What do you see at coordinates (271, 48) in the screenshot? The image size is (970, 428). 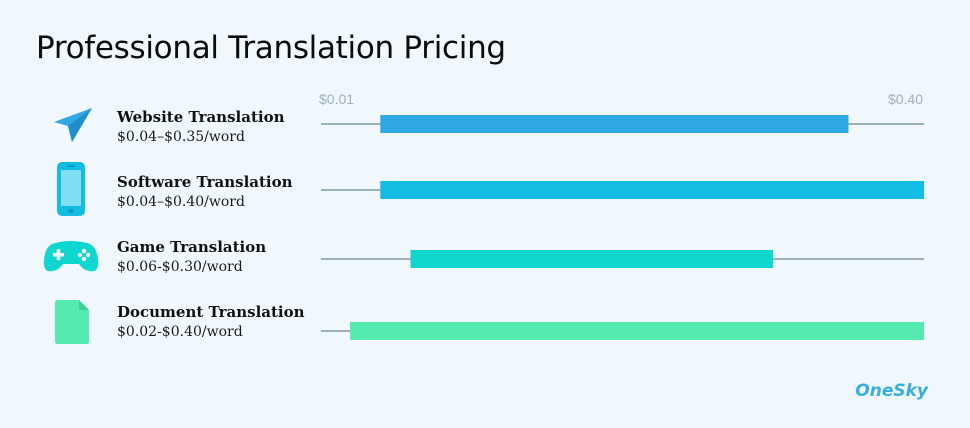 I see `page-title: Professional Translation Pricing` at bounding box center [271, 48].